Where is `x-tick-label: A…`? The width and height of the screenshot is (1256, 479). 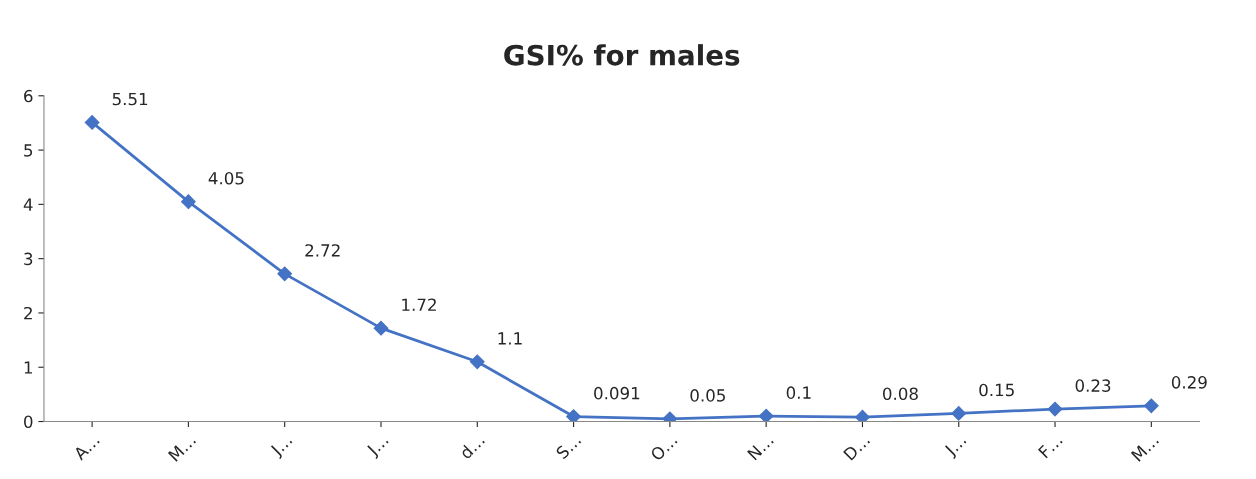
x-tick-label: A… is located at coordinates (86, 447).